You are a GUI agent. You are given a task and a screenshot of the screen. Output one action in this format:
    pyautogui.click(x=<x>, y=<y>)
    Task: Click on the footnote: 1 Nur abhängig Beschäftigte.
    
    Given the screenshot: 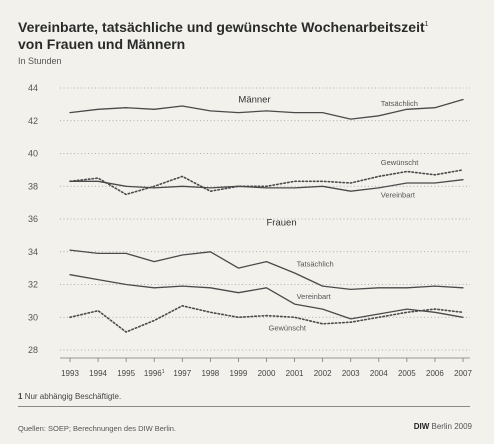 What is the action you would take?
    pyautogui.click(x=69, y=396)
    